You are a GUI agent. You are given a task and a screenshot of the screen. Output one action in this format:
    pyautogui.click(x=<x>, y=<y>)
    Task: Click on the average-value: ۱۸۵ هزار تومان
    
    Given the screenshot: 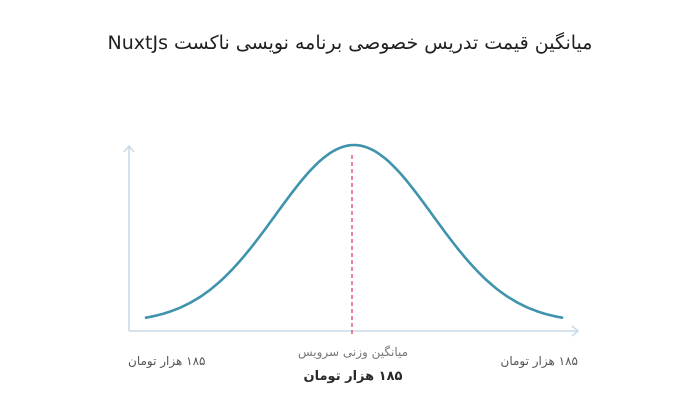 What is the action you would take?
    pyautogui.click(x=353, y=376)
    